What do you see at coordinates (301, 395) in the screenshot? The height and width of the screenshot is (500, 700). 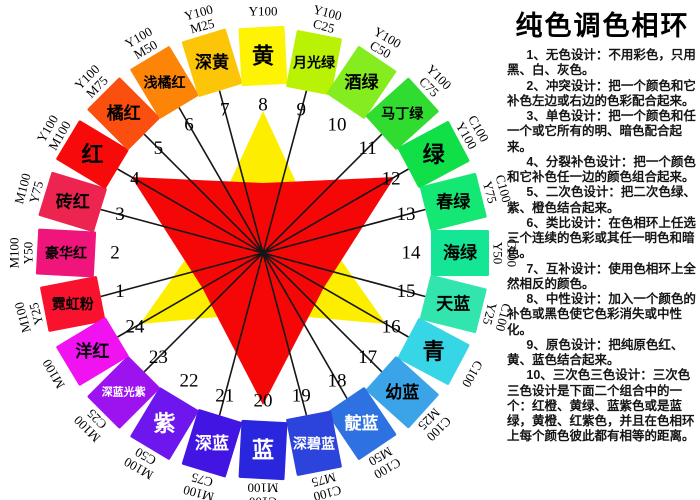 I see `swatch-number-19: 19` at bounding box center [301, 395].